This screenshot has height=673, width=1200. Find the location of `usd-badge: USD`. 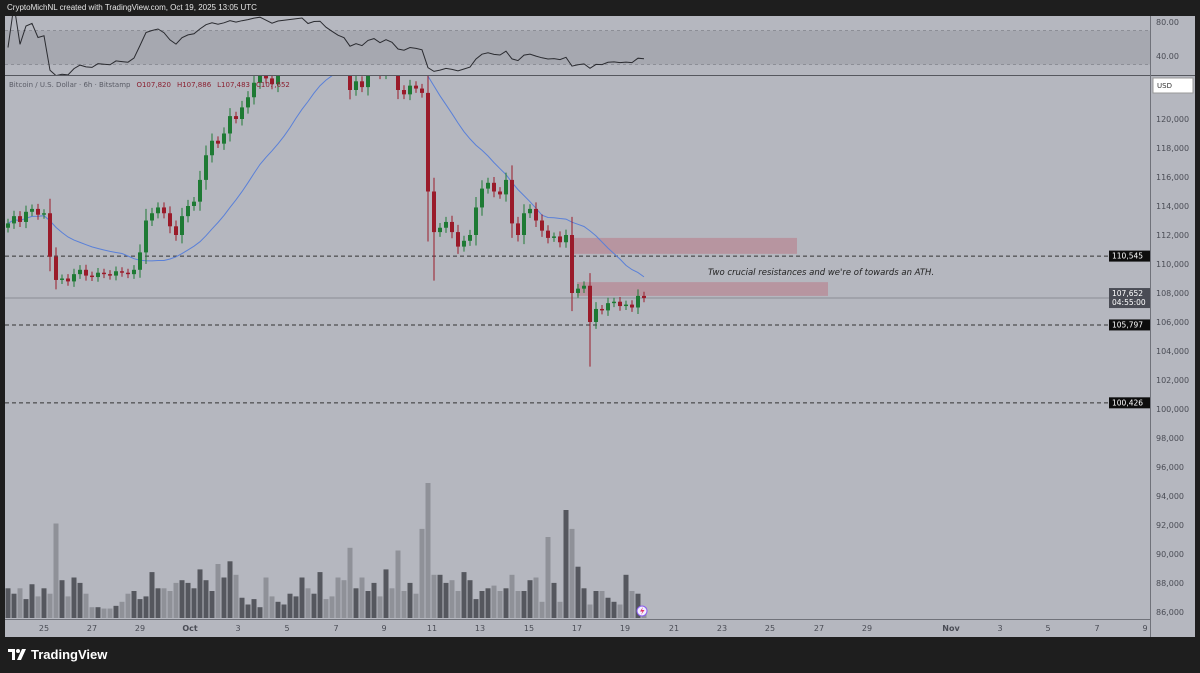

usd-badge: USD is located at coordinates (1173, 85).